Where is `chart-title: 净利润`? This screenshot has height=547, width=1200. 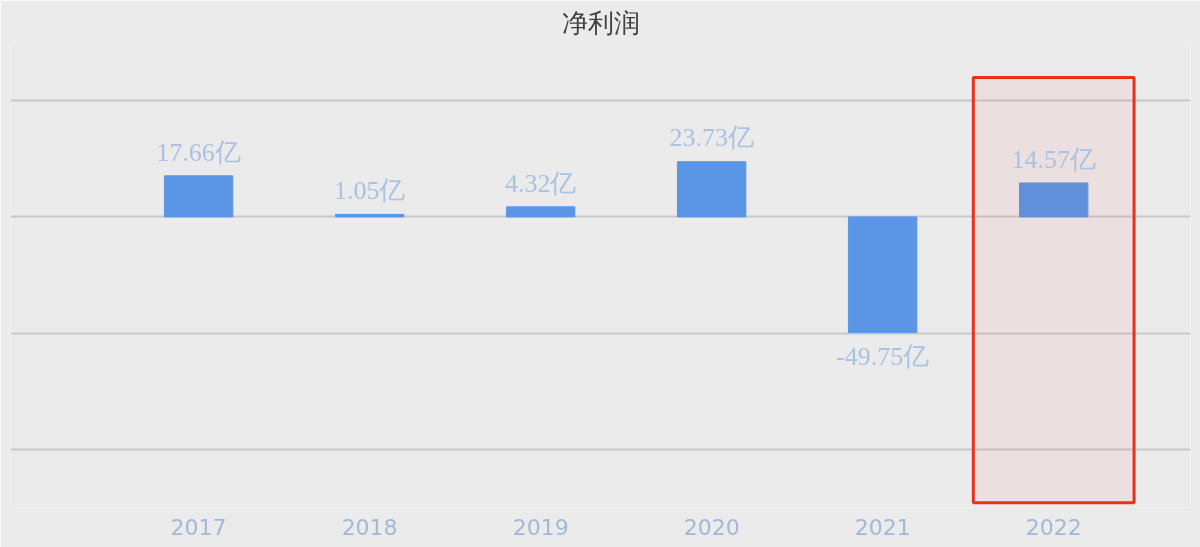
chart-title: 净利润 is located at coordinates (600, 22).